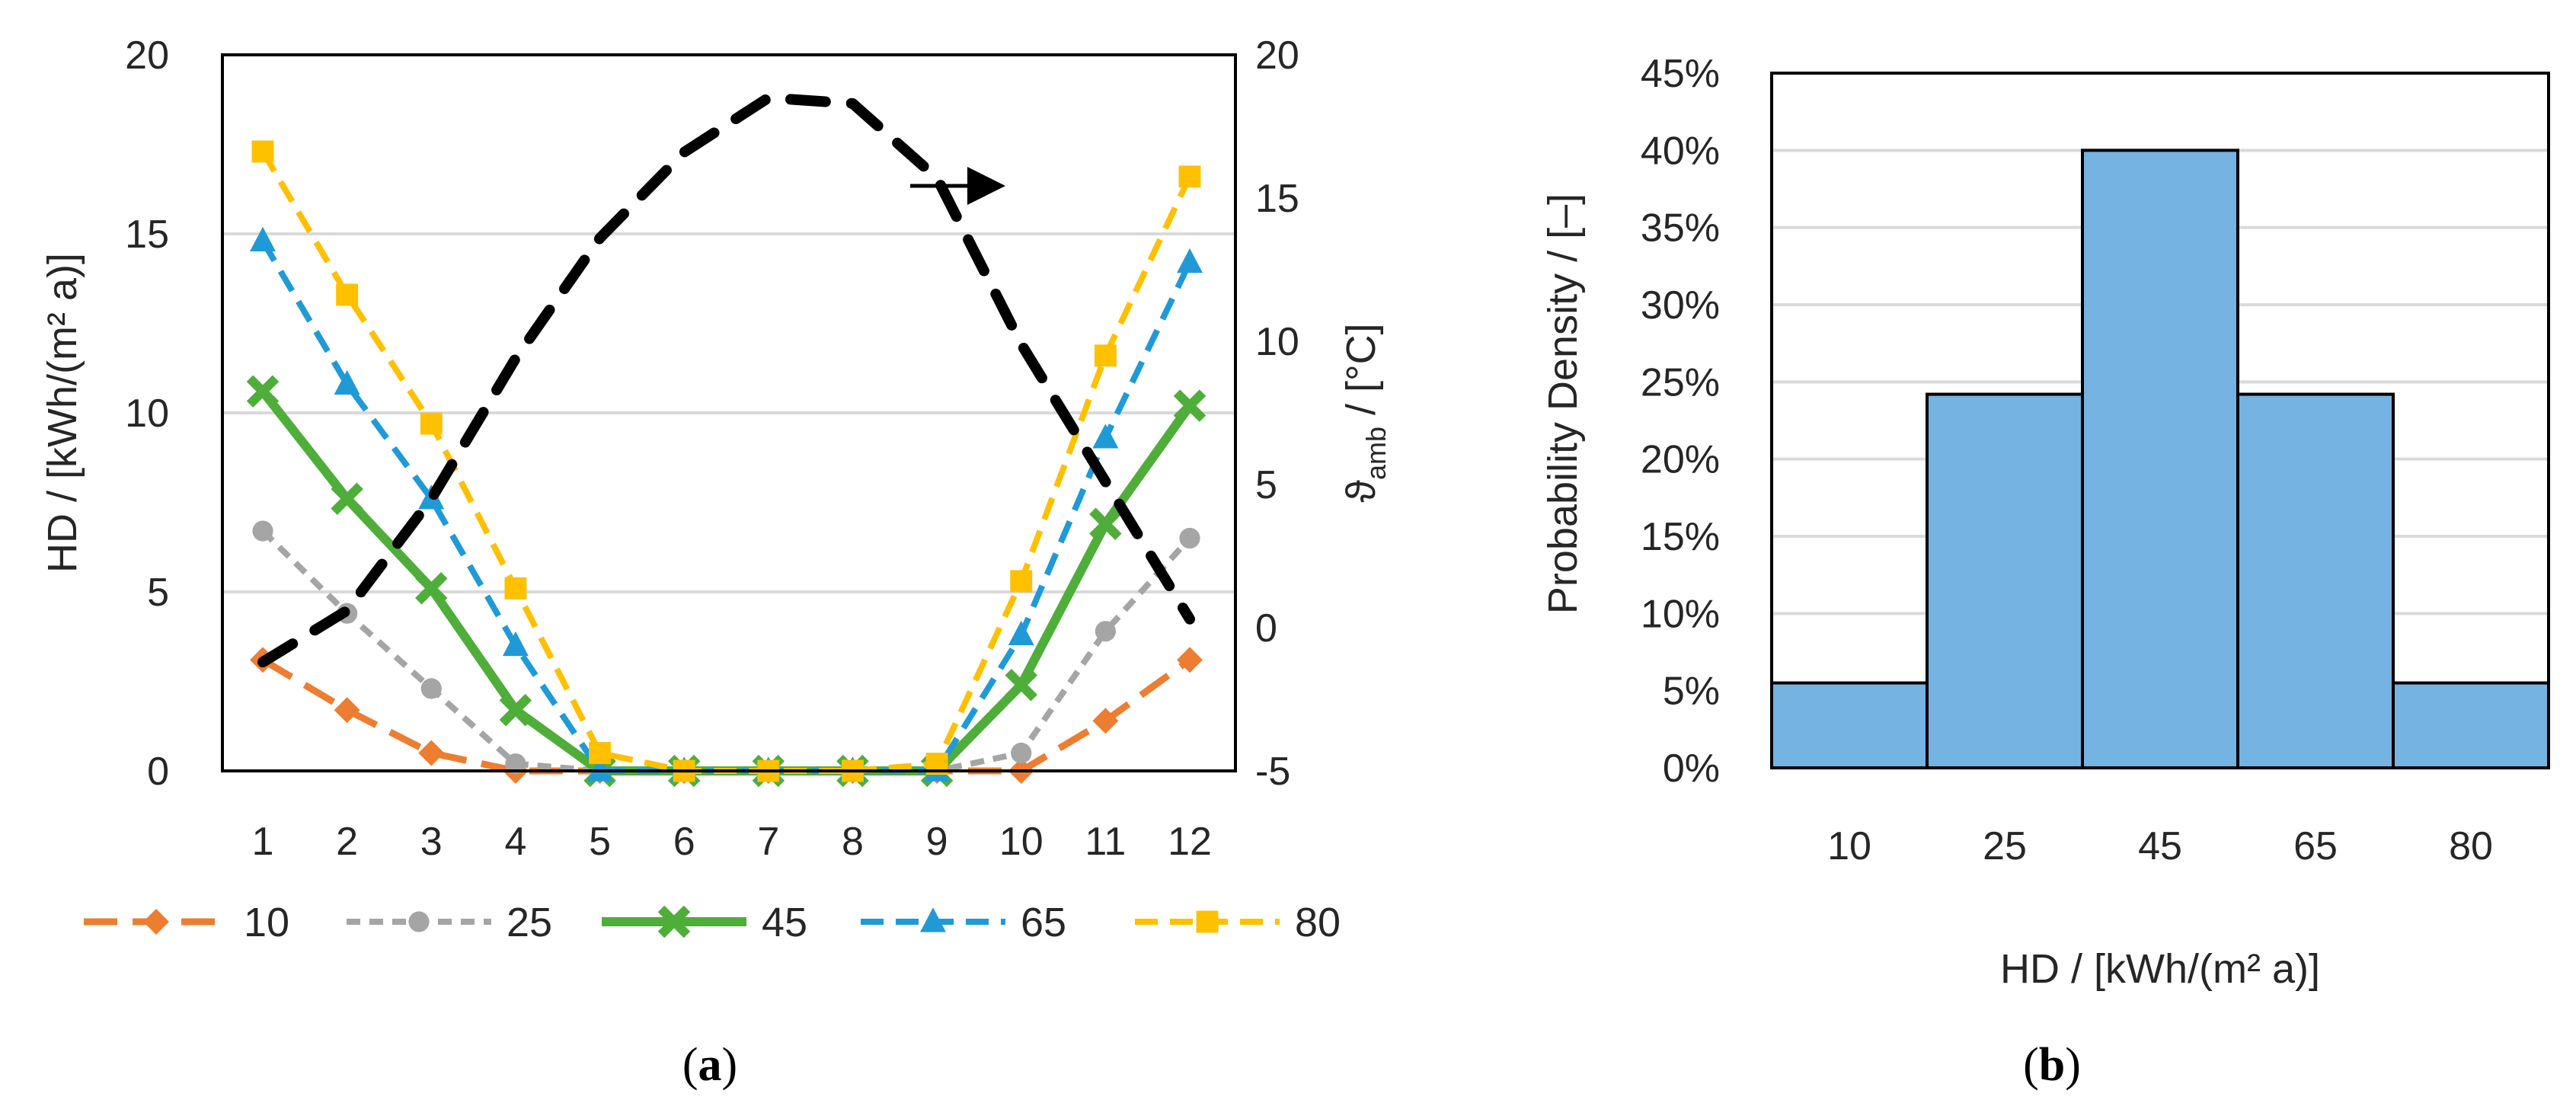  Describe the element at coordinates (1273, 772) in the screenshot. I see `y2-tick-label: -5` at that location.